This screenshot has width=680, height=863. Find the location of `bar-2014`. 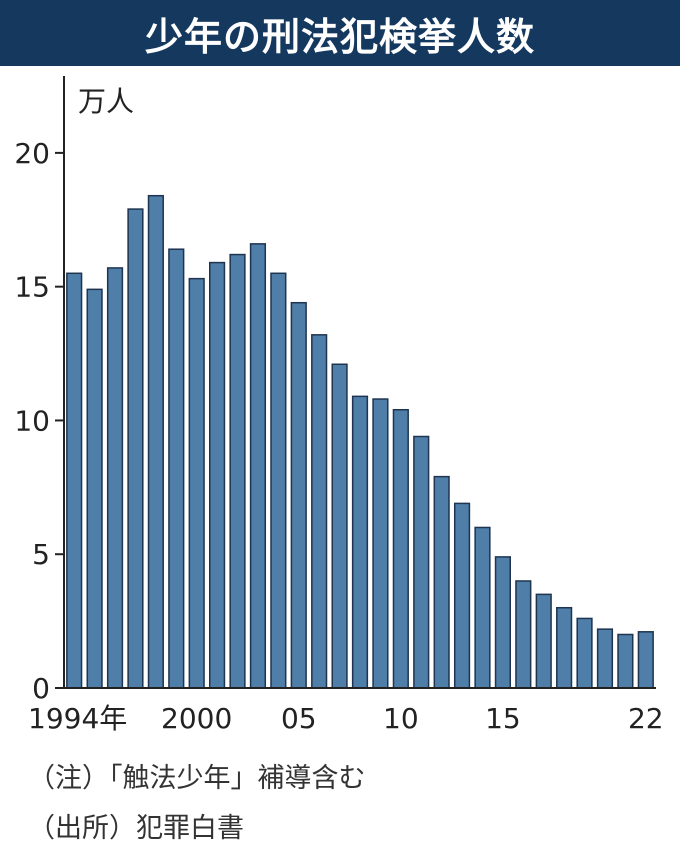

bar-2014 is located at coordinates (482, 607).